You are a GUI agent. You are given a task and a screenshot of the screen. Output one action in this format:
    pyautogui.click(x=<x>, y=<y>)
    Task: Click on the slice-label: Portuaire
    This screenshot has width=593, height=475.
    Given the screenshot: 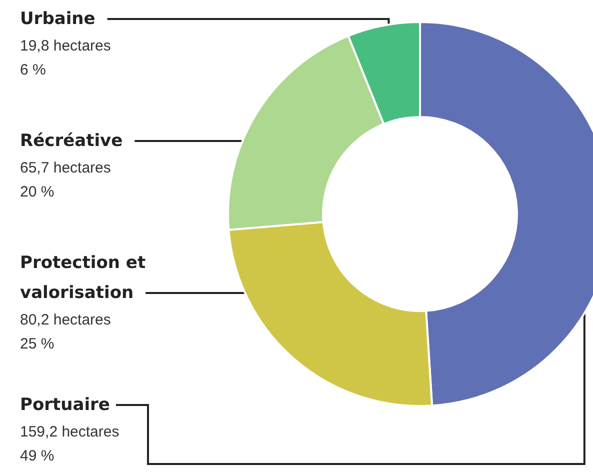 What is the action you would take?
    pyautogui.click(x=65, y=405)
    